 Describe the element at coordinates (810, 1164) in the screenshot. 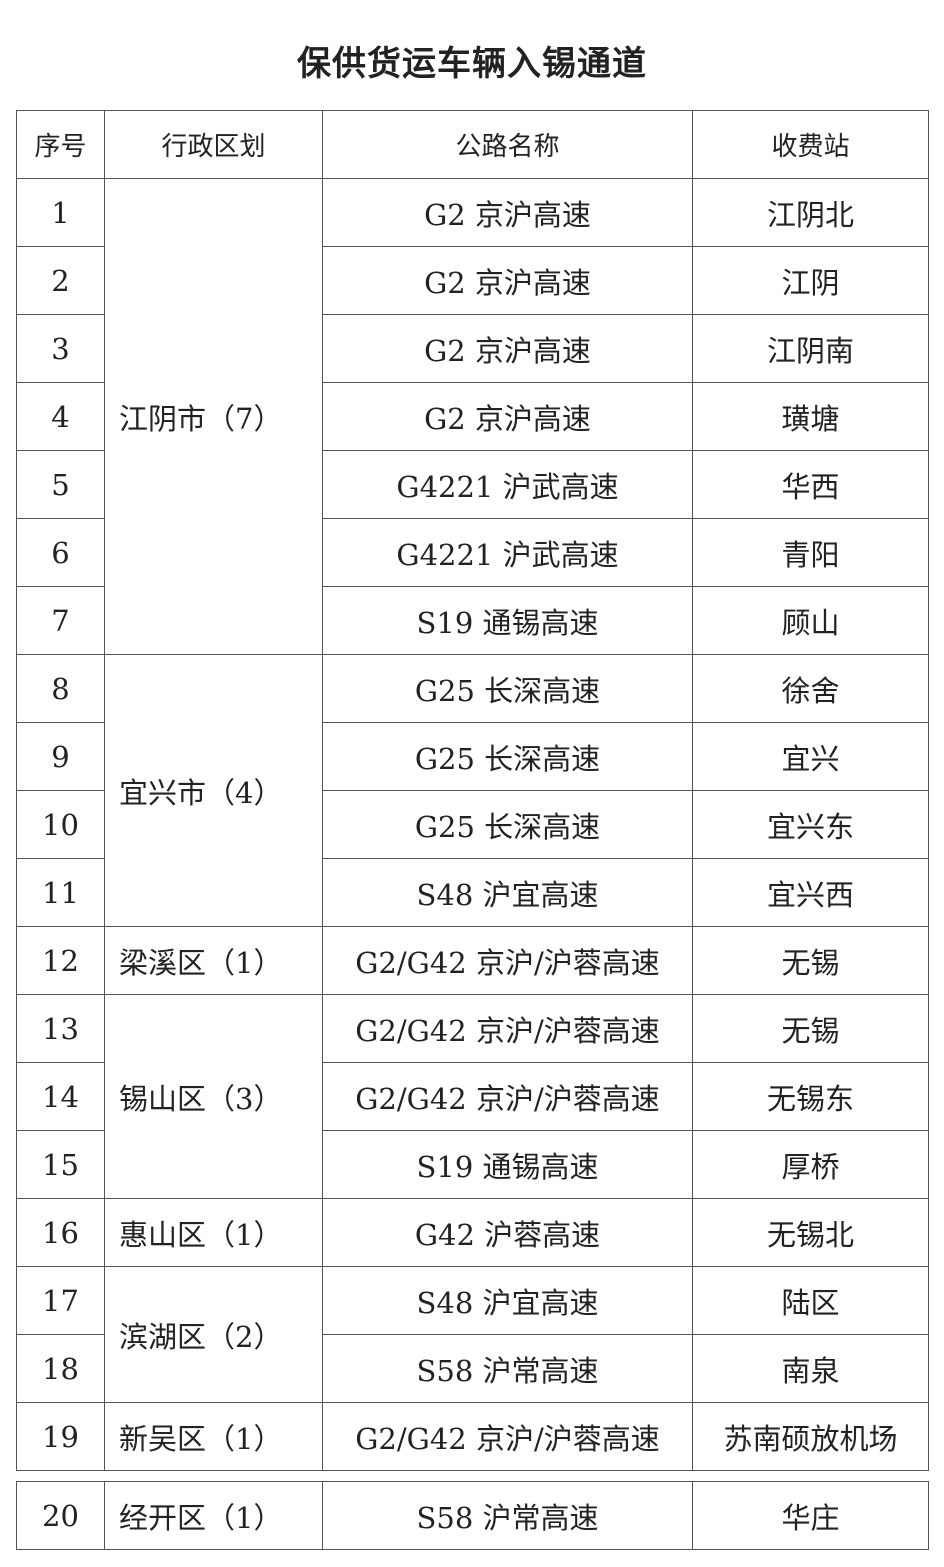

I see `cell-station: 厚桥` at that location.